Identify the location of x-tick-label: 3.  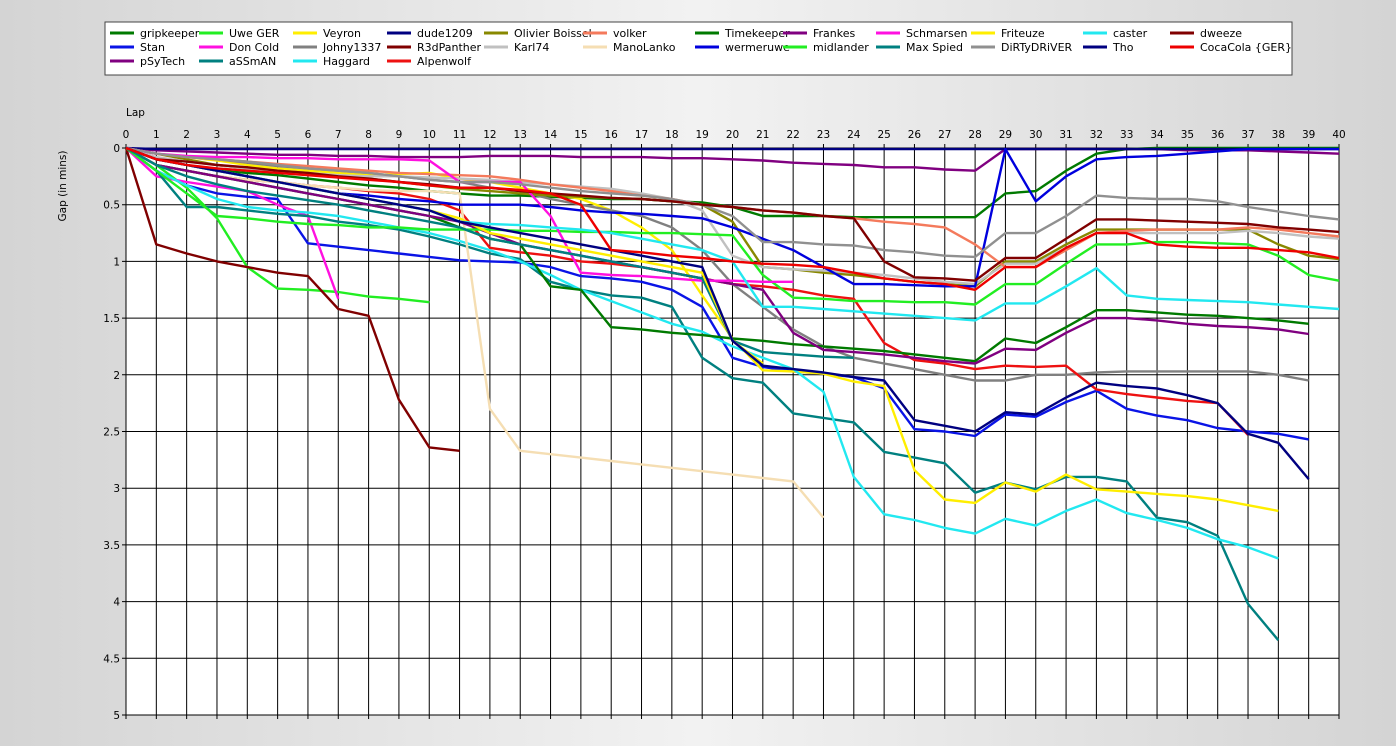
(217, 135).